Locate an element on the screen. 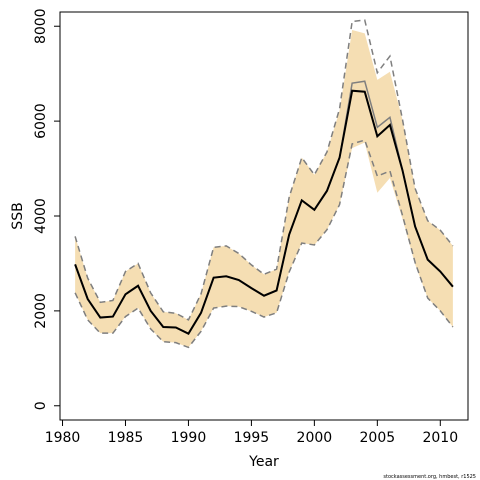 The height and width of the screenshot is (480, 480). y-axis: 0 2000 4000 6000 8000 is located at coordinates (46, 209).